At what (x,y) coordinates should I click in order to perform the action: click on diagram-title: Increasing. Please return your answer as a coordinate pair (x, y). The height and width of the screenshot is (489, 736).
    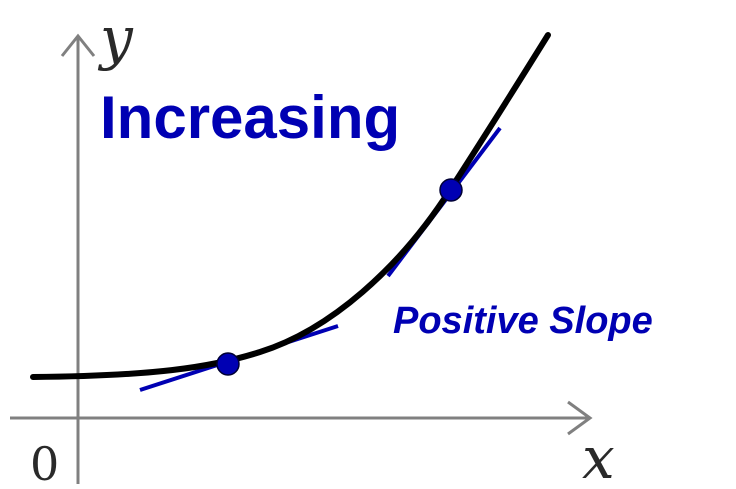
    Looking at the image, I should click on (250, 117).